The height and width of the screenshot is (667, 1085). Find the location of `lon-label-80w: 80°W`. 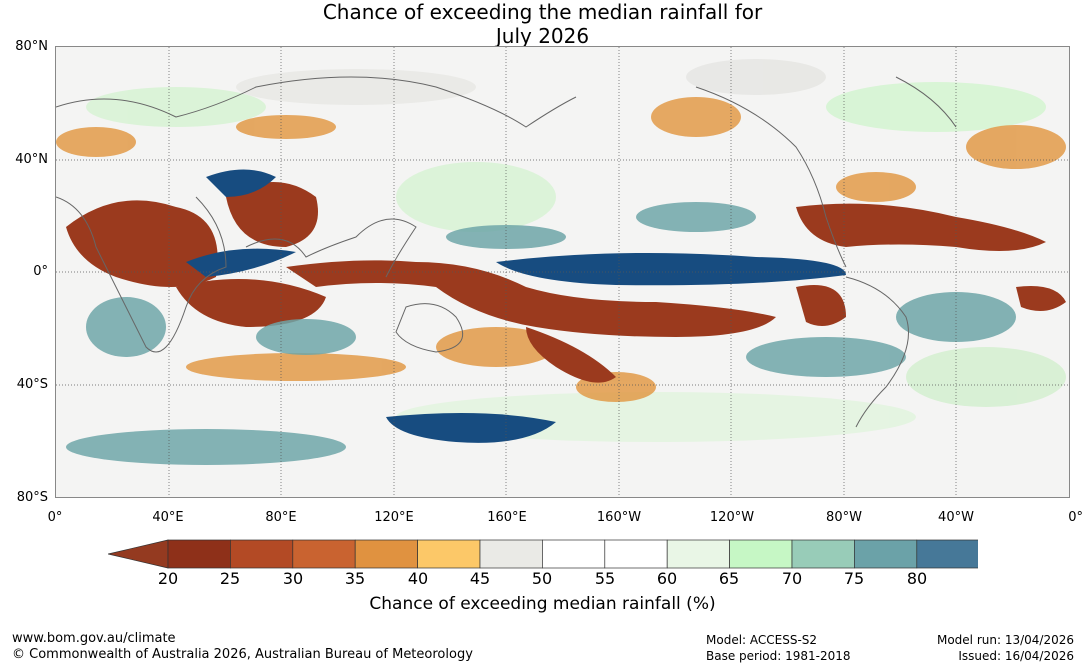

lon-label-80w: 80°W is located at coordinates (844, 517).